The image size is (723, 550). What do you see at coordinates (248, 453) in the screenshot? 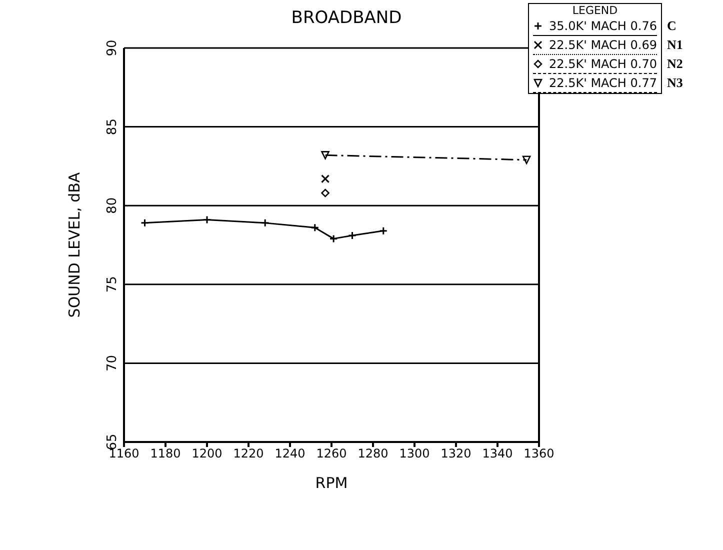
I see `x-tick-label: 1220` at bounding box center [248, 453].